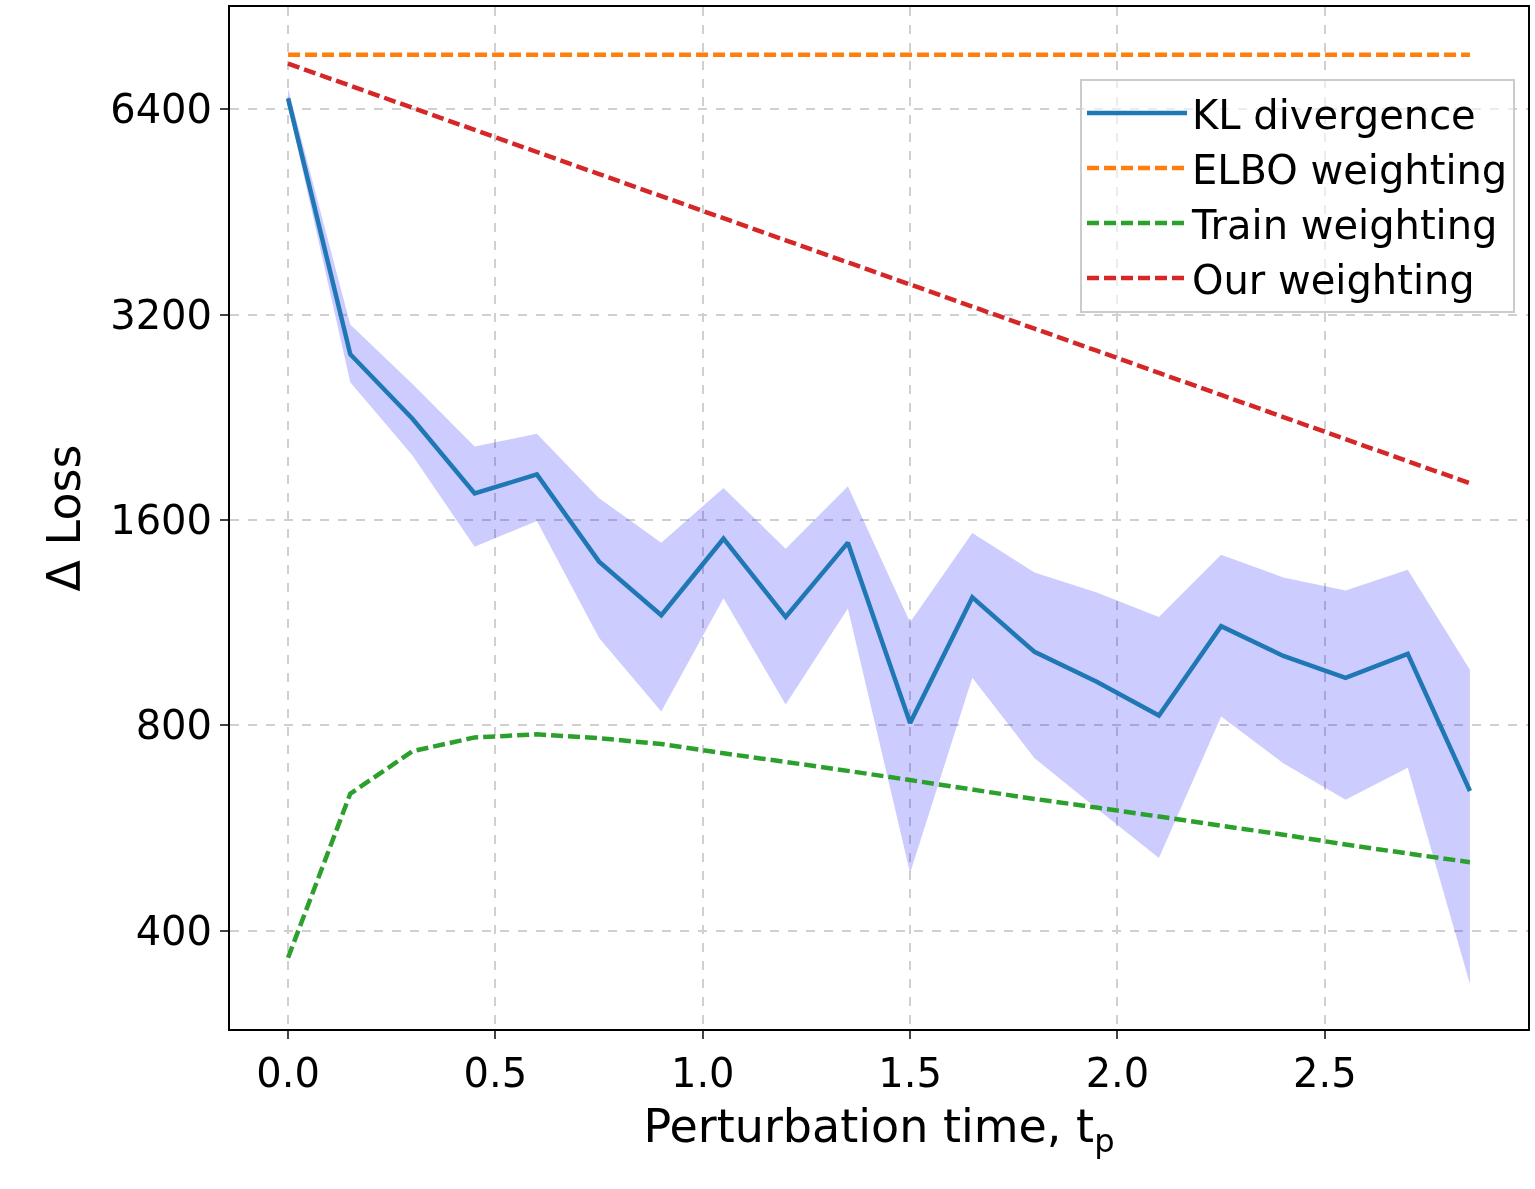 Image resolution: width=1535 pixels, height=1189 pixels. What do you see at coordinates (161, 519) in the screenshot?
I see `y-tick-label: 1600` at bounding box center [161, 519].